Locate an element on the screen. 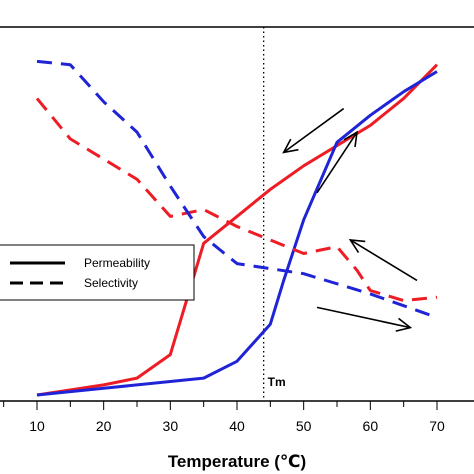 The width and height of the screenshot is (474, 474). x-tick-label: 50 is located at coordinates (304, 426).